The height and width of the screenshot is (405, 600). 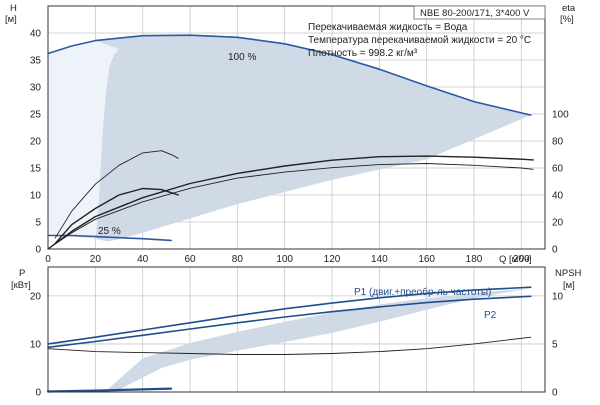 I want to click on curve-label-p1: P1 (двиг.+преобр-ль частоты), so click(x=422, y=292).